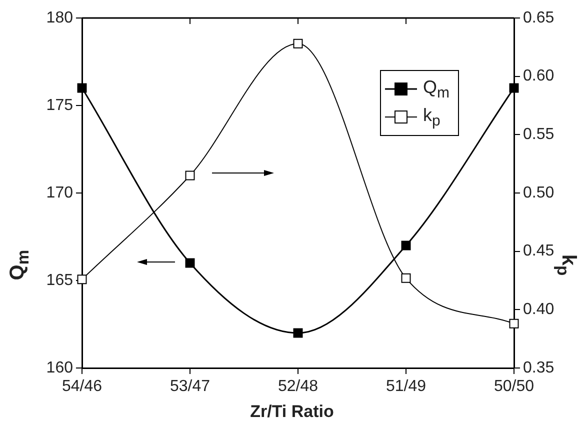 The width and height of the screenshot is (584, 436). I want to click on y2-tick-label: 0.45, so click(538, 251).